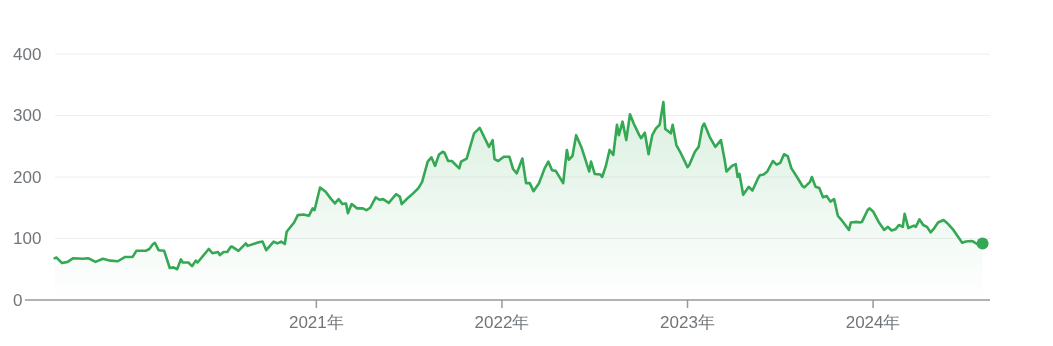 The height and width of the screenshot is (346, 1053). I want to click on y-tick-label: 100, so click(27, 238).